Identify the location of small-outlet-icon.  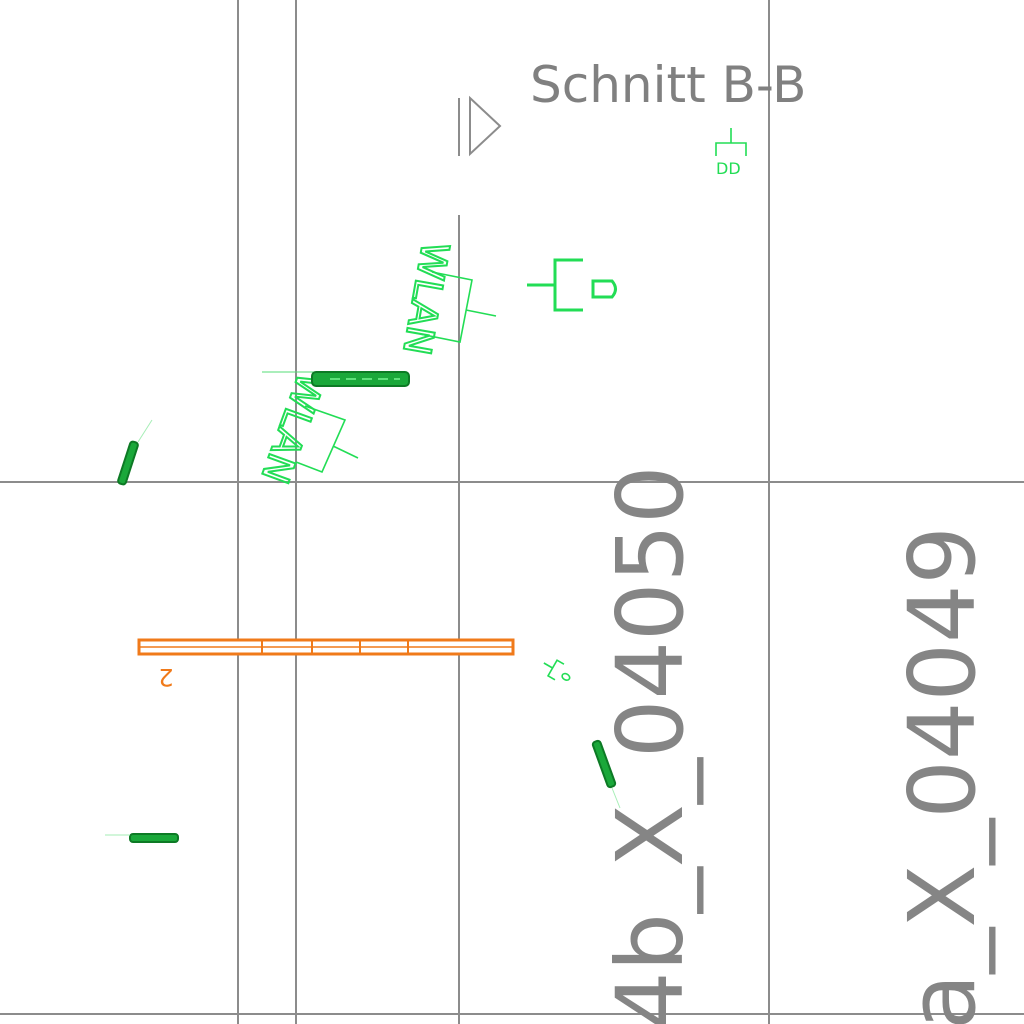
(557, 670).